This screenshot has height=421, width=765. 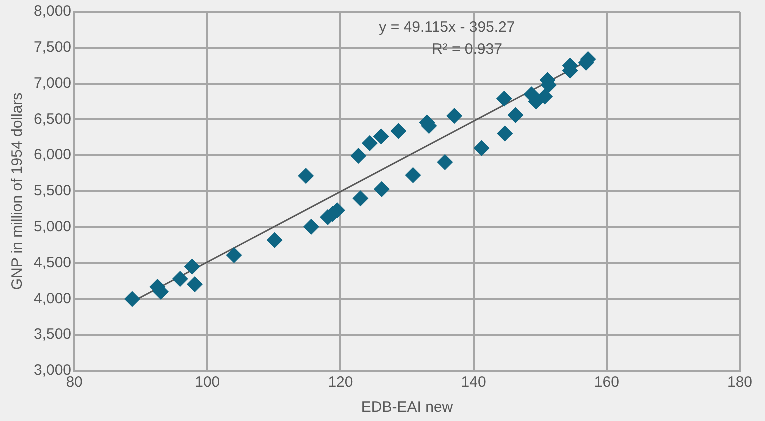 What do you see at coordinates (473, 383) in the screenshot?
I see `x-tick-label: 140` at bounding box center [473, 383].